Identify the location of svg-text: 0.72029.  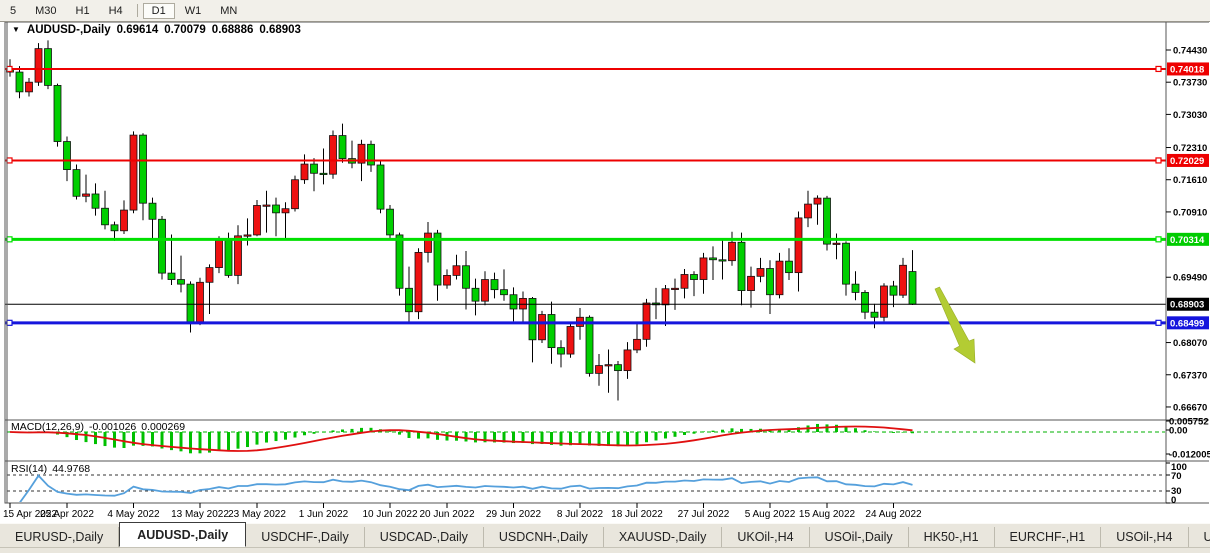
(1187, 161).